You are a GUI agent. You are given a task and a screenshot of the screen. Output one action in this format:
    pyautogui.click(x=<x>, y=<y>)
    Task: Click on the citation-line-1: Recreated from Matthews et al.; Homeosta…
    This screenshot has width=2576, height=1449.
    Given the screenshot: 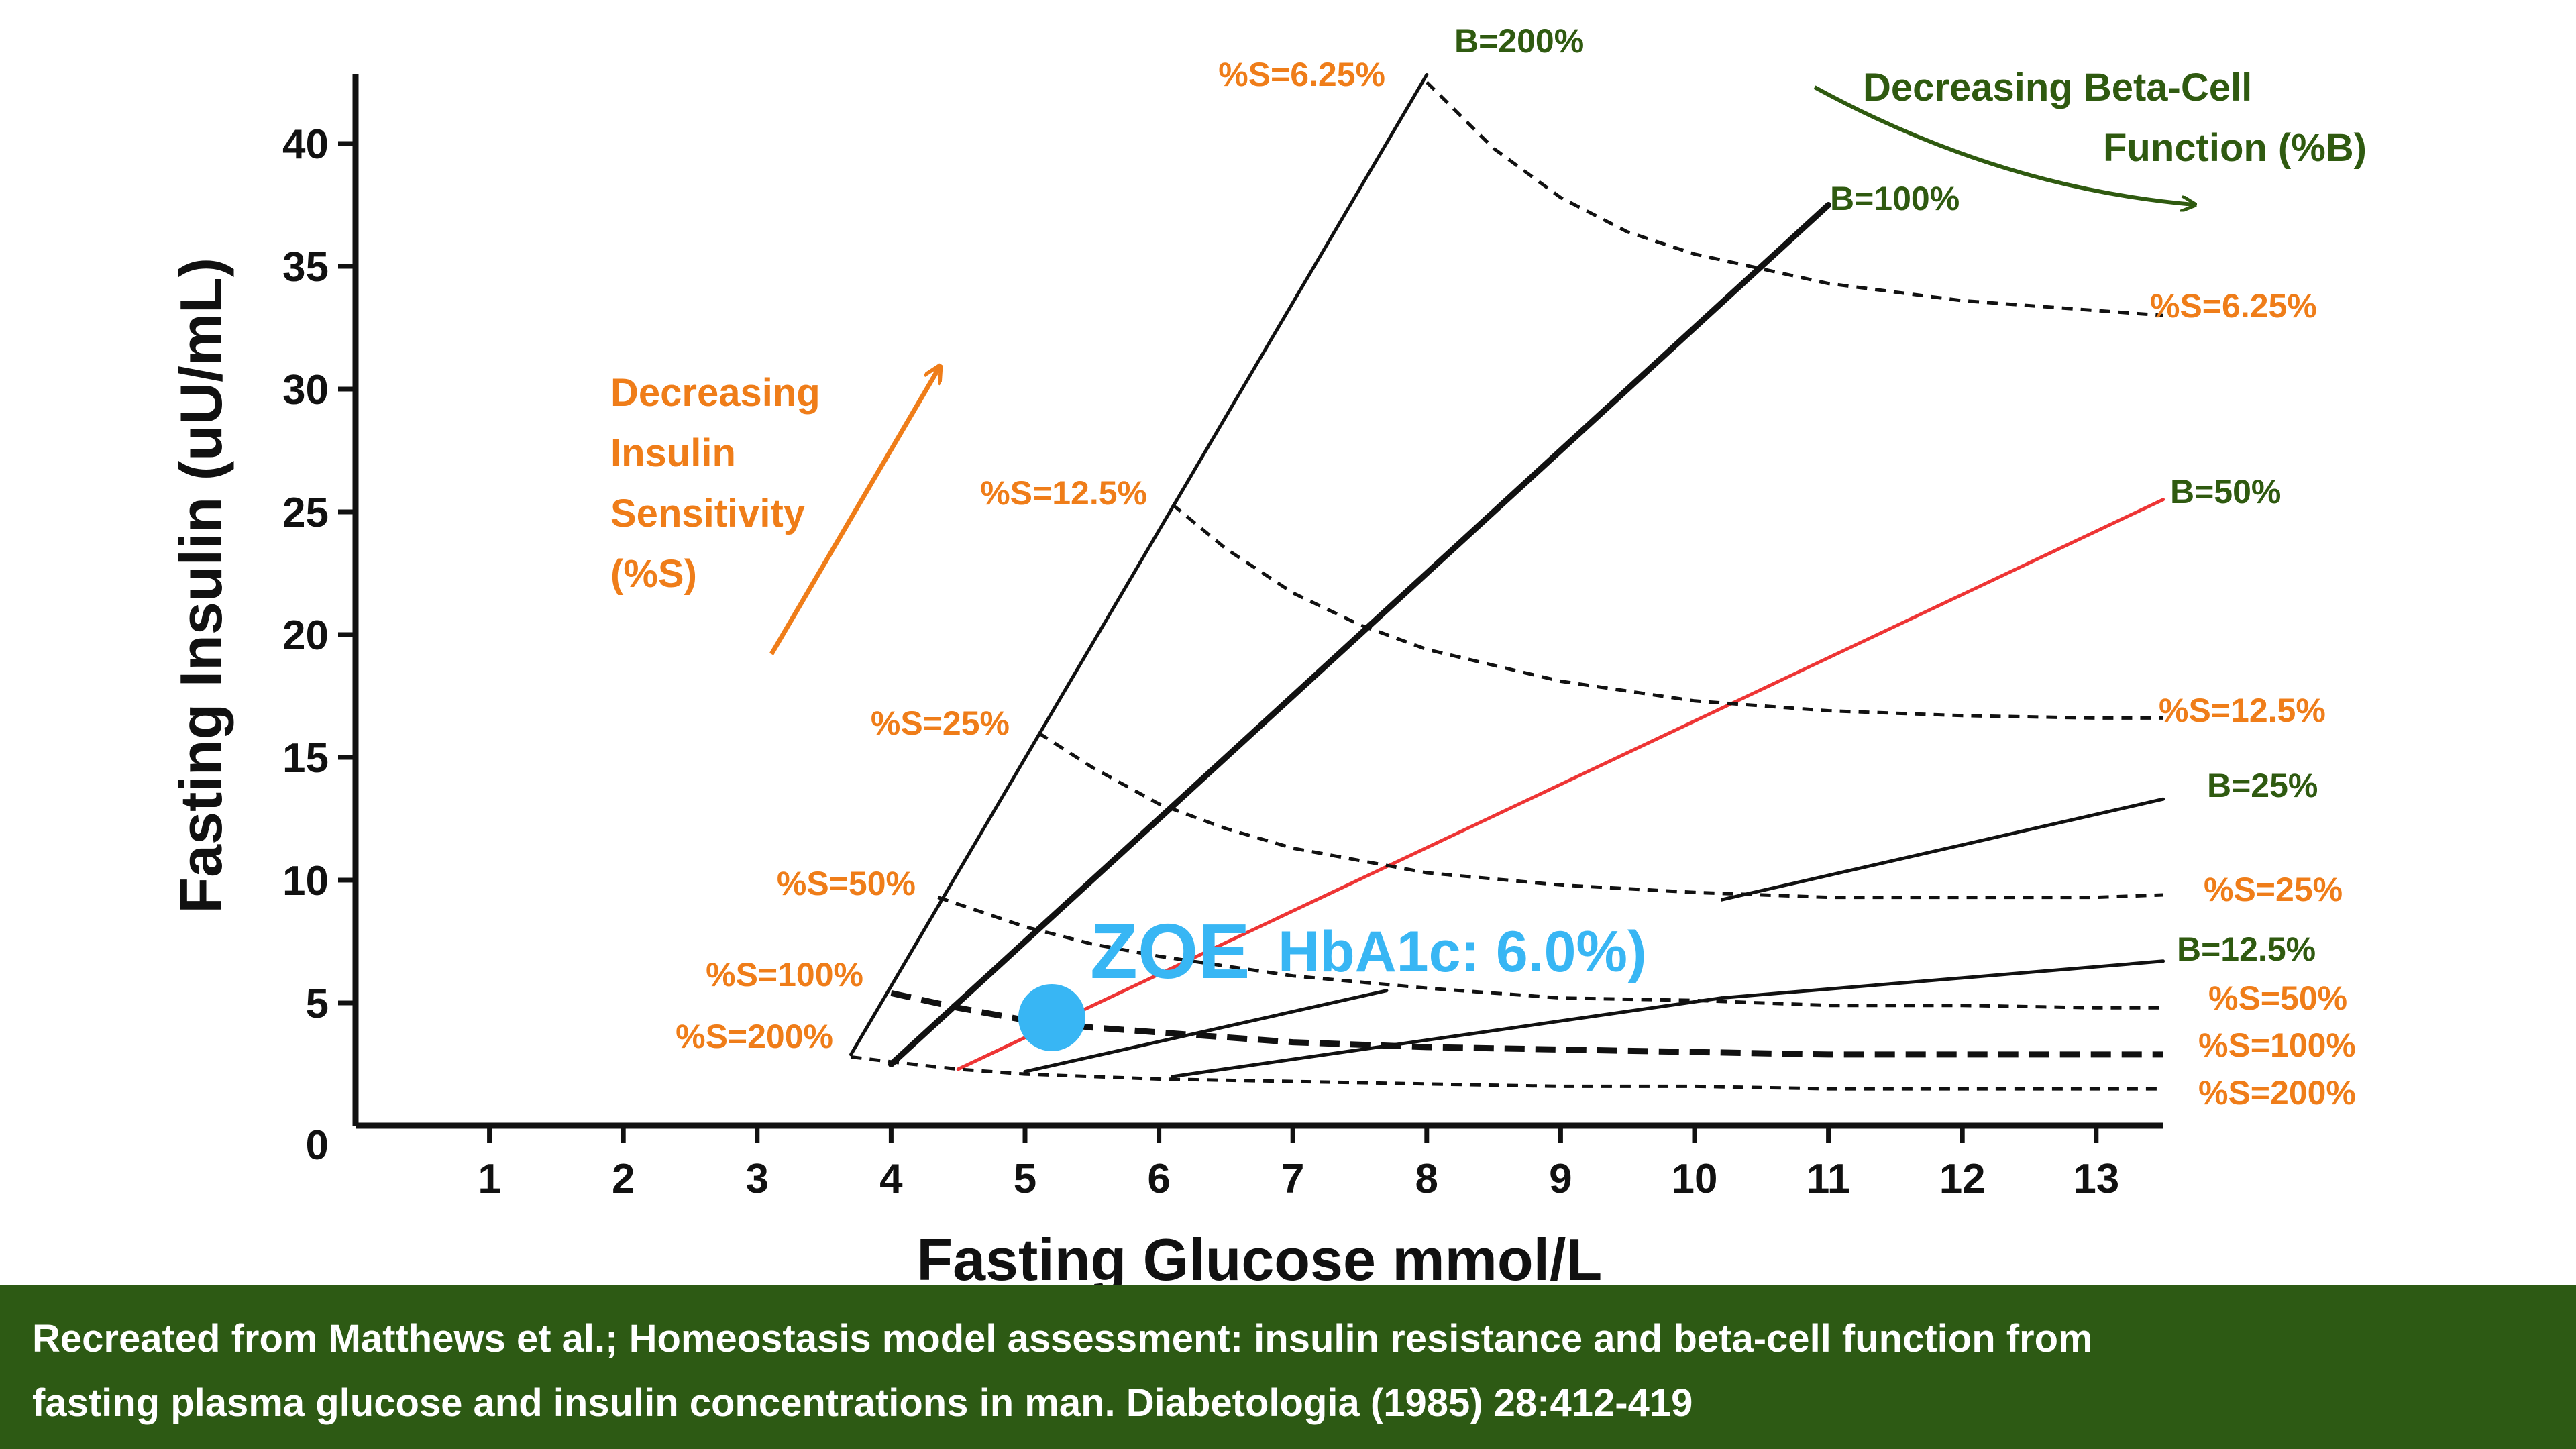 What is the action you would take?
    pyautogui.click(x=1062, y=1338)
    